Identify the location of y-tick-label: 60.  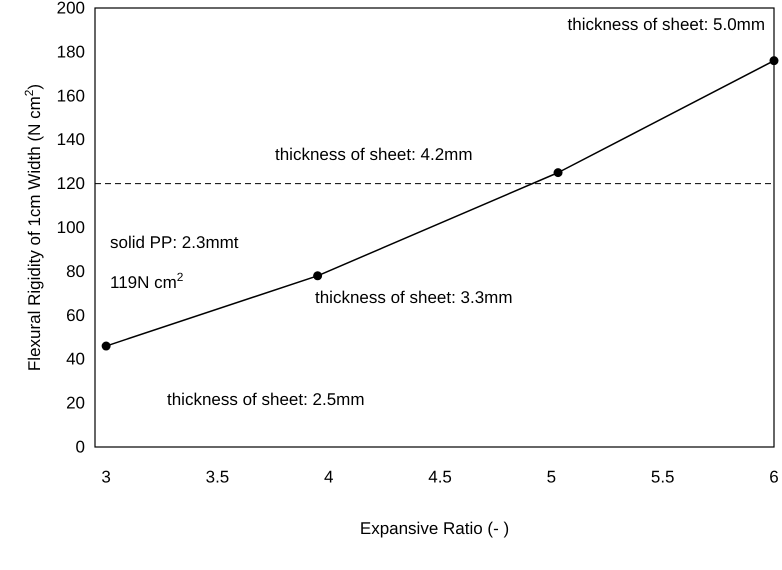
(75, 315).